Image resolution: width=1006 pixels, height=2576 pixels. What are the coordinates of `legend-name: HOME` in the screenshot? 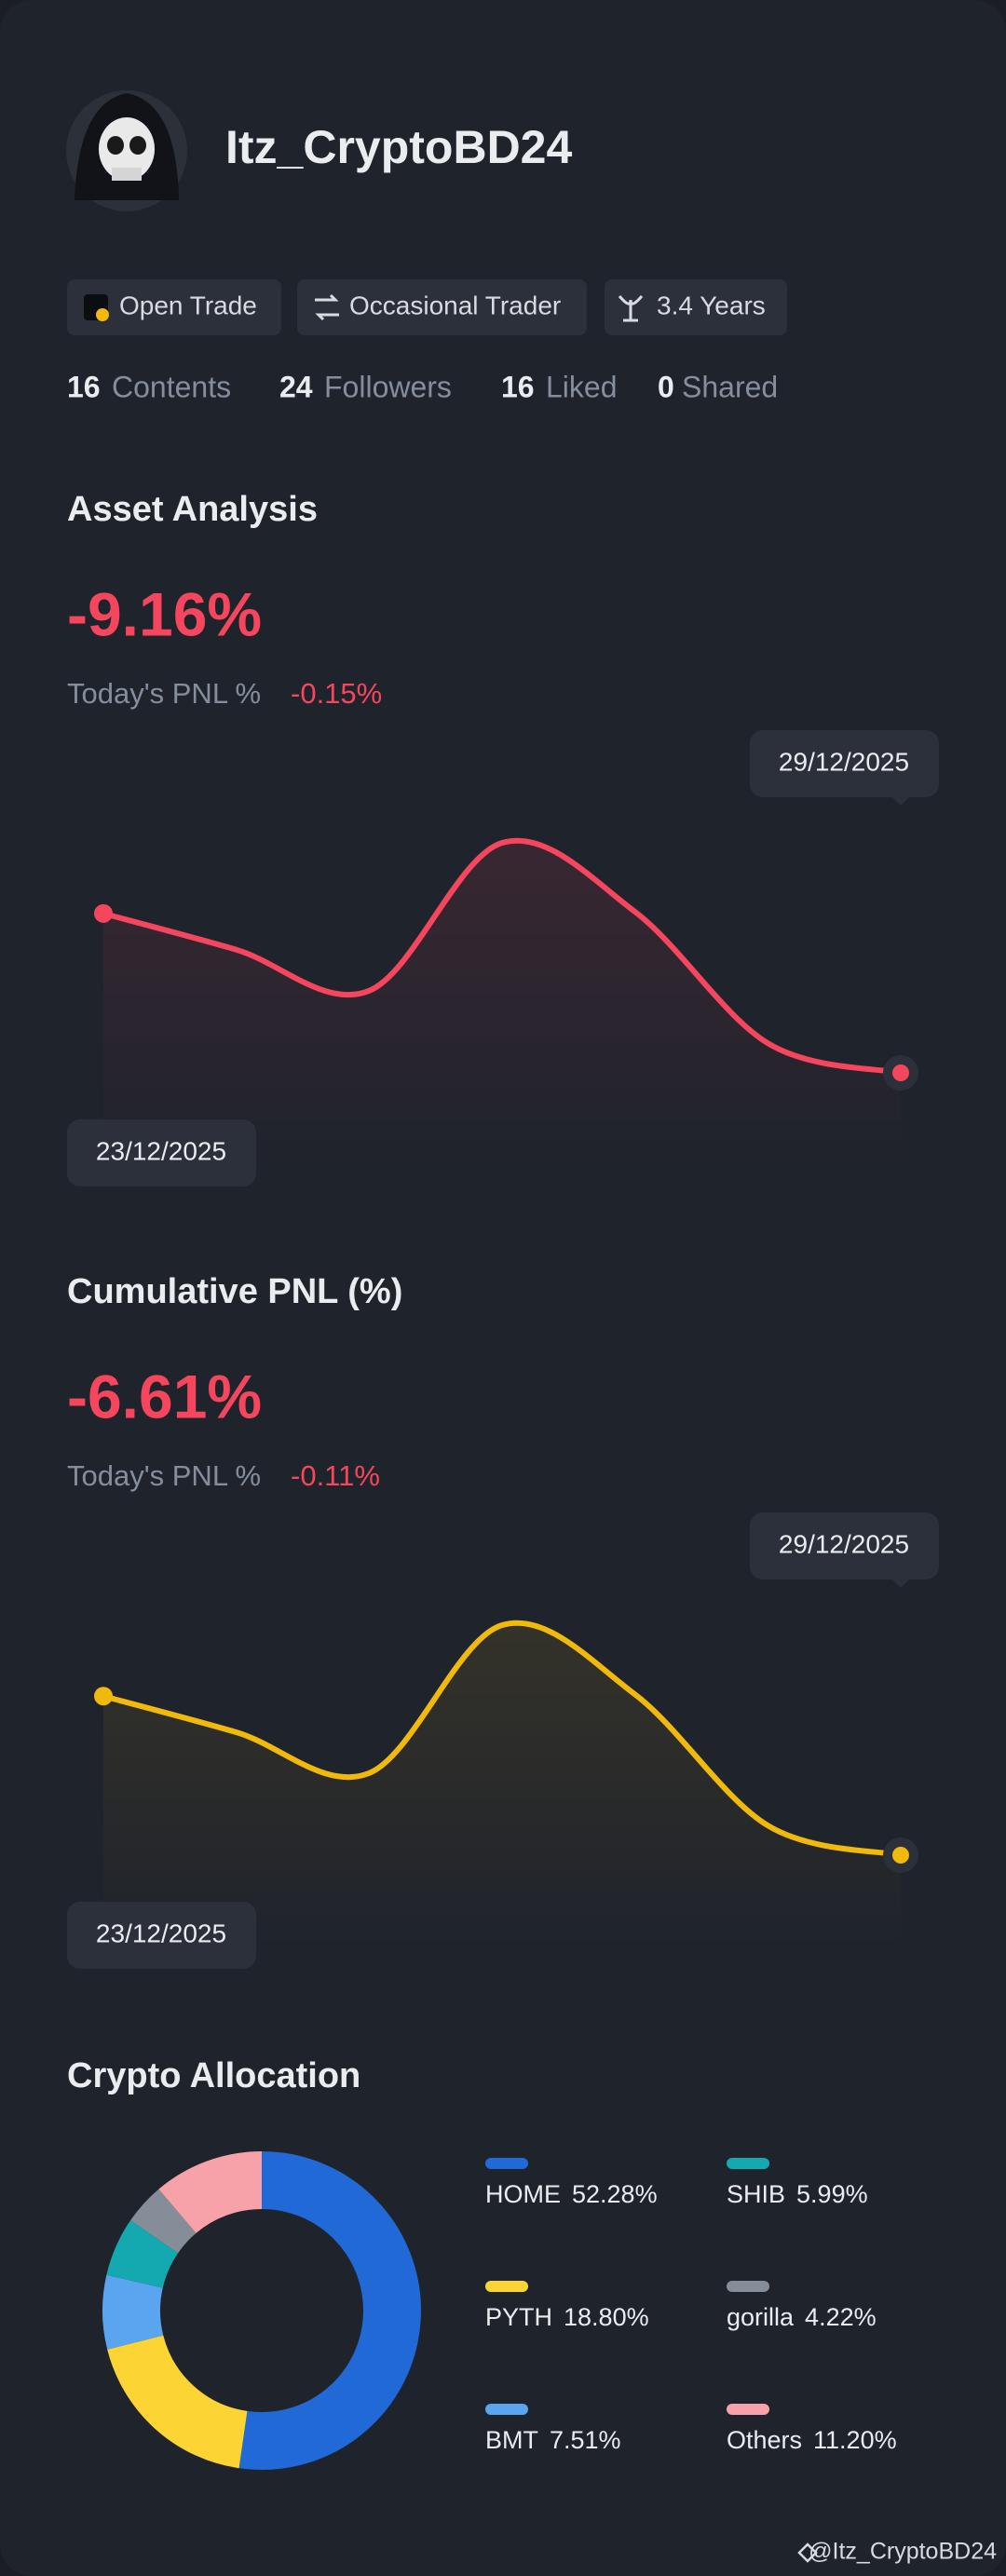 It's located at (523, 2194).